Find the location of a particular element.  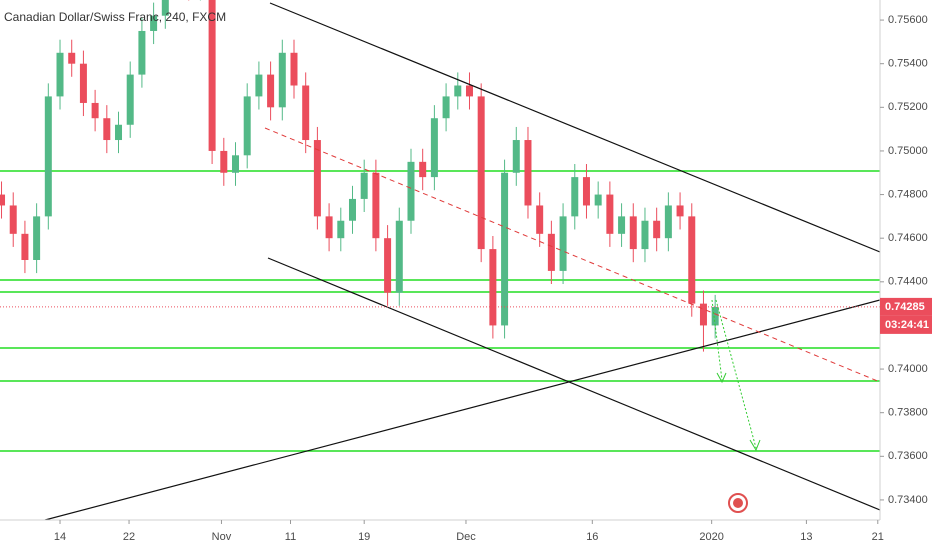

chart-title: Canadian Dollar/Swiss Franc, 240, FXCM is located at coordinates (115, 17).